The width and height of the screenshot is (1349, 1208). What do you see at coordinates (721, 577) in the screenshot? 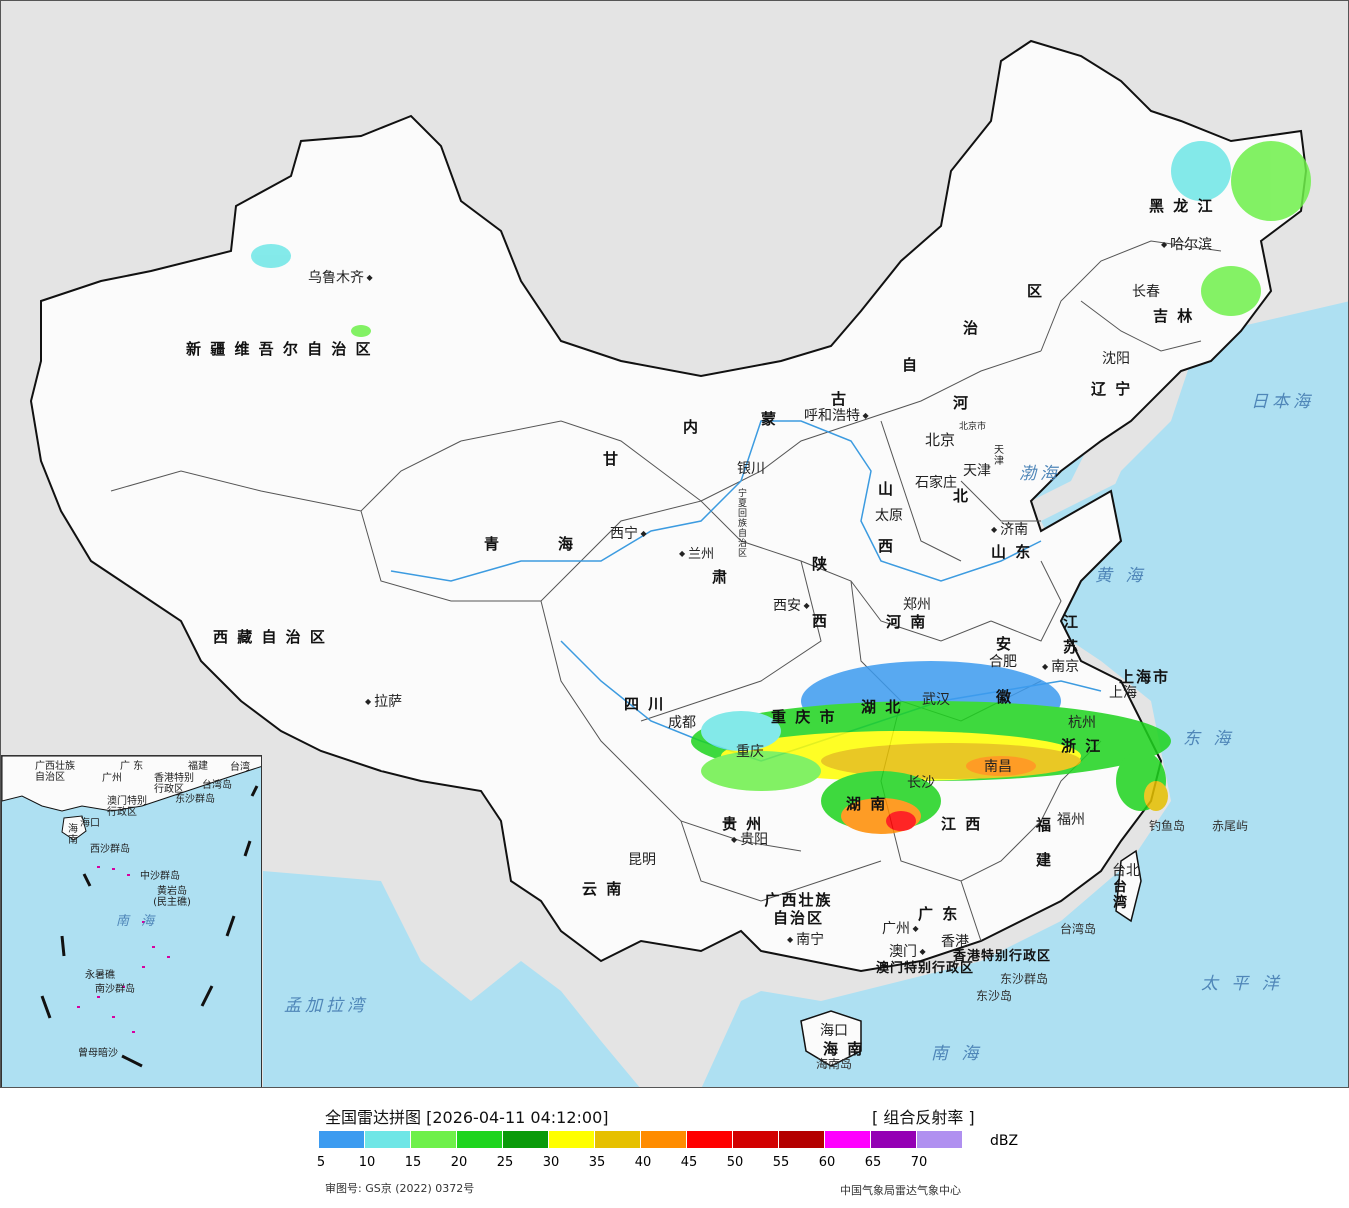
I see `region-gansu-2: 肃` at bounding box center [721, 577].